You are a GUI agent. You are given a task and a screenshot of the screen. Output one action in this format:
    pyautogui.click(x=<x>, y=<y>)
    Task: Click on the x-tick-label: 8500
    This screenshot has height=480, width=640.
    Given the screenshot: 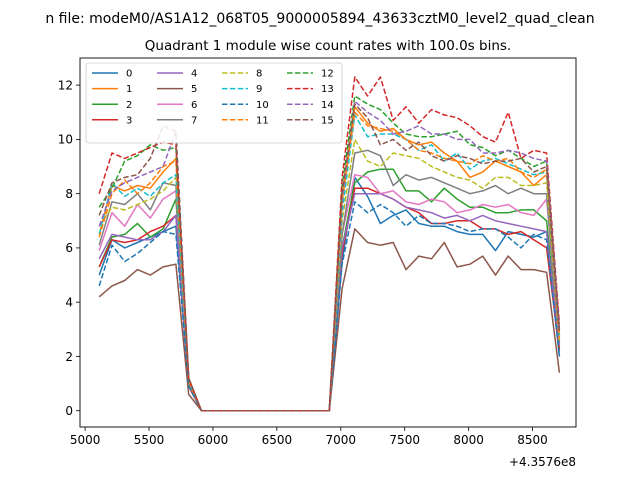 What is the action you would take?
    pyautogui.click(x=532, y=440)
    